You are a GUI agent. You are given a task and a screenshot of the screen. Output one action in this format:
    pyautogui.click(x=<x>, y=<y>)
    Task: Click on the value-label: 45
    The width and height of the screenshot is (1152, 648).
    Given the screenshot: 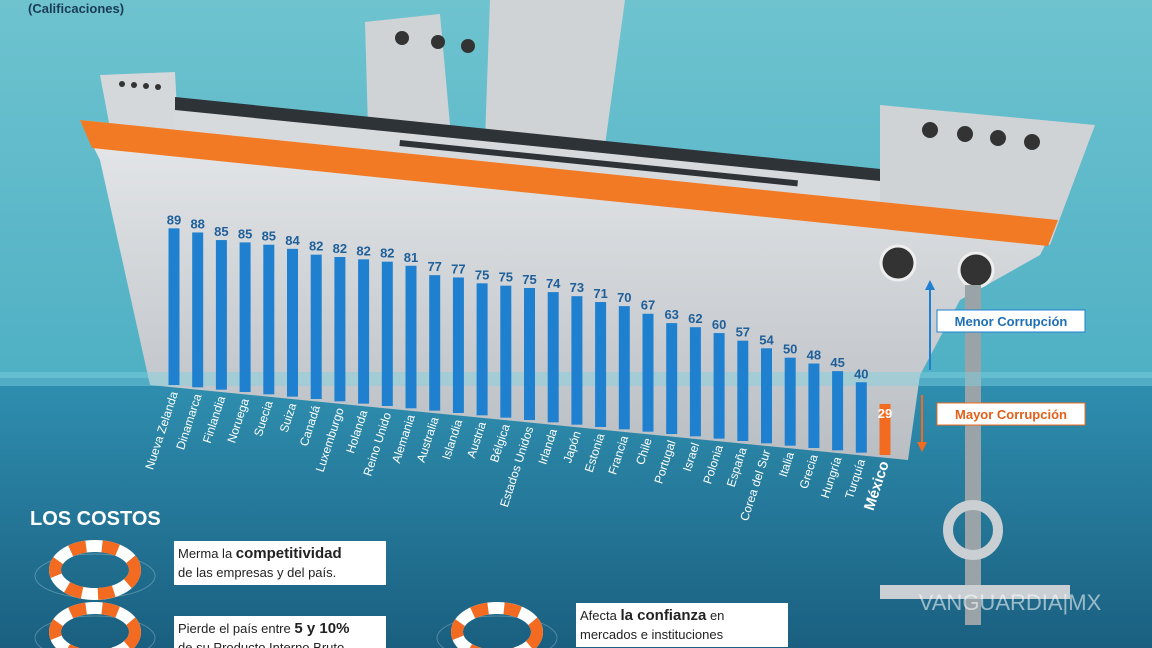 What is the action you would take?
    pyautogui.click(x=837, y=362)
    